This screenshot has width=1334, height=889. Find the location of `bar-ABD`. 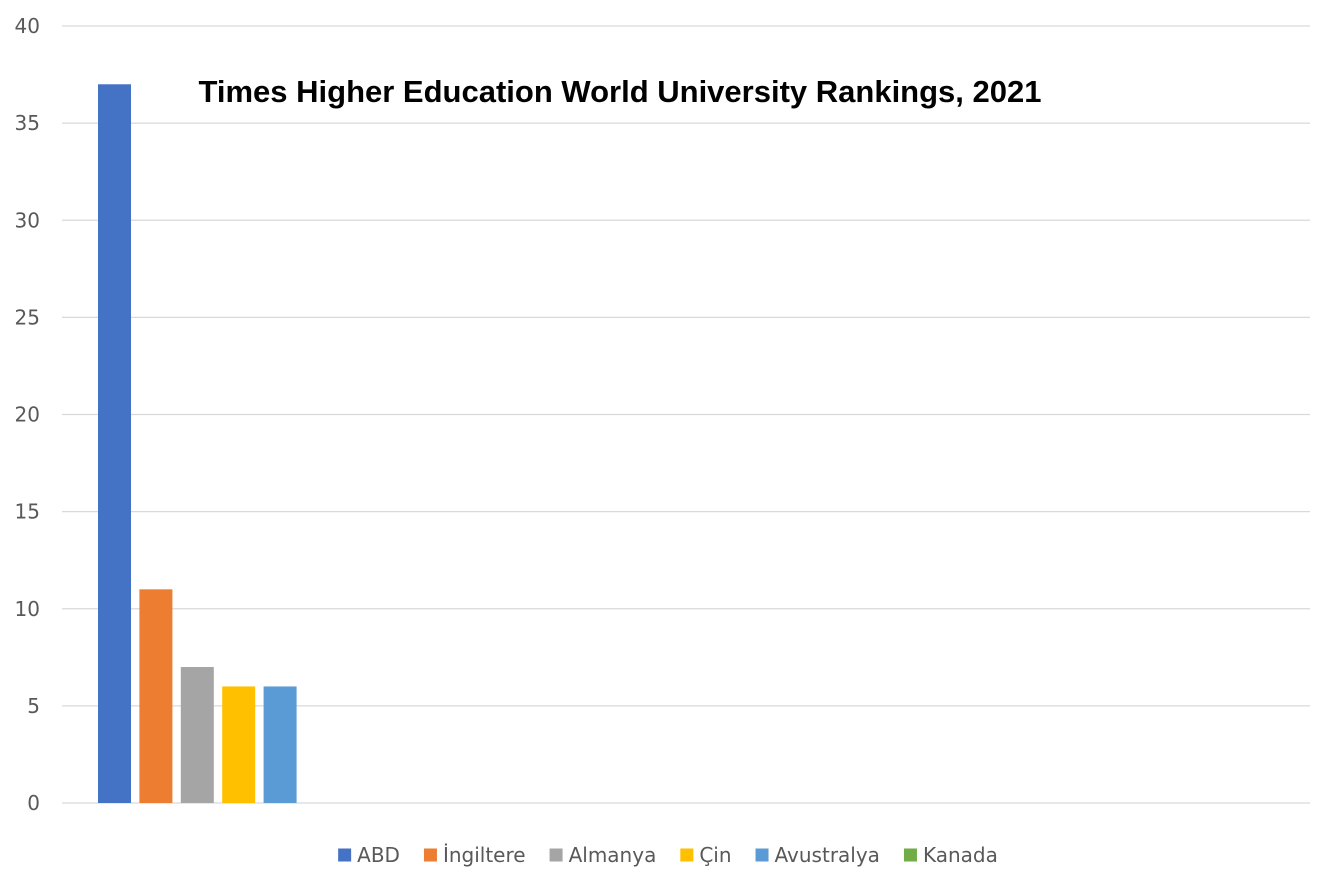

bar-ABD is located at coordinates (114, 443).